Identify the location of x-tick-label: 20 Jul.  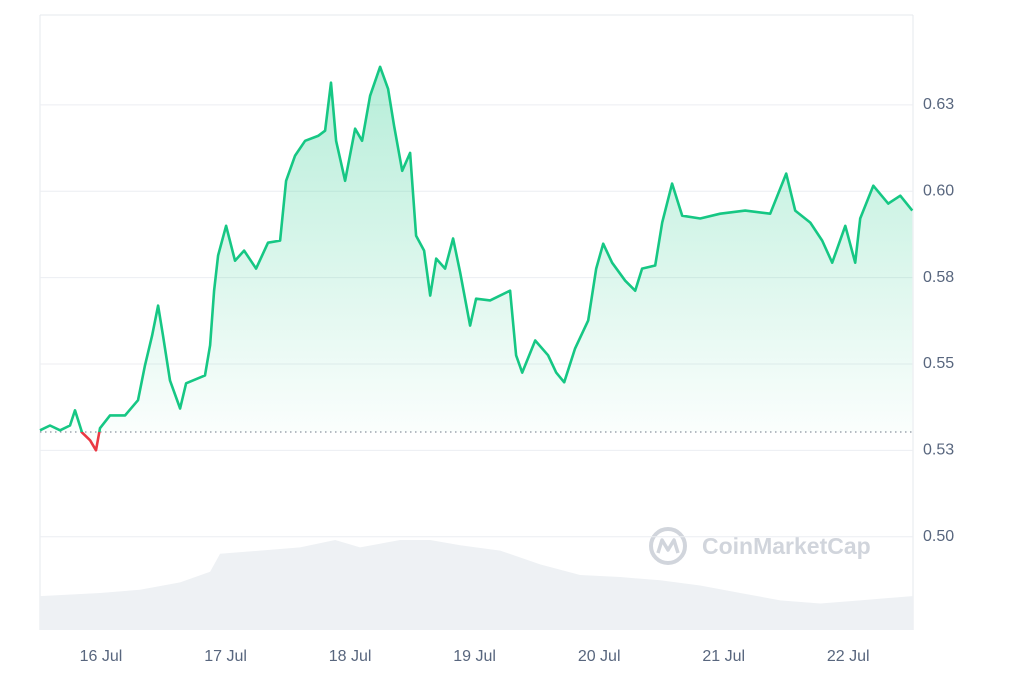
(599, 656).